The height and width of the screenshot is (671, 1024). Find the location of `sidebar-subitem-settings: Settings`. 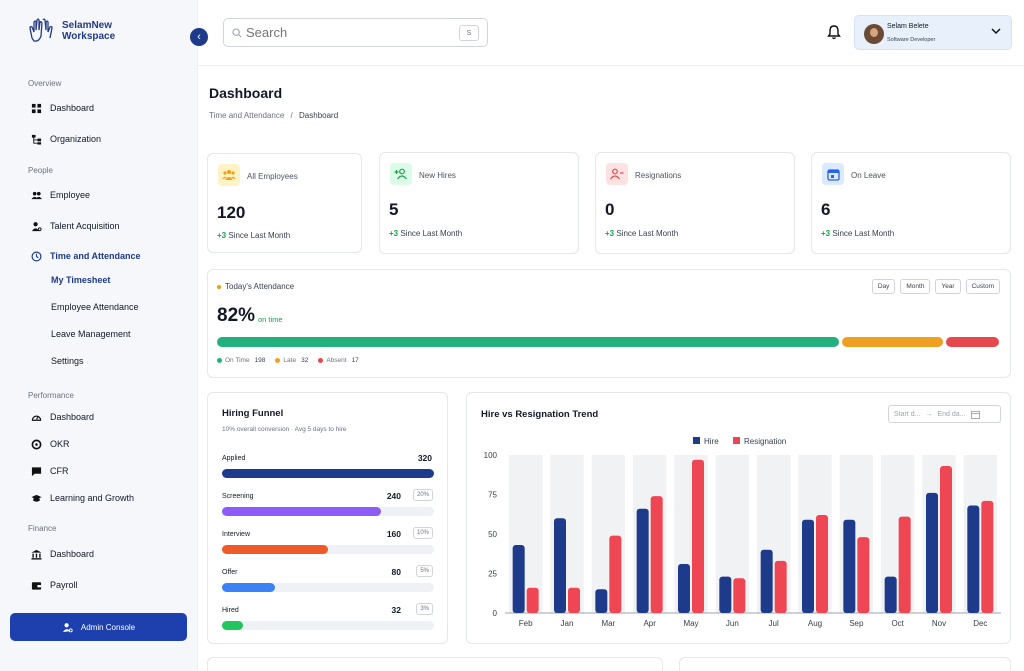

sidebar-subitem-settings: Settings is located at coordinates (67, 361).